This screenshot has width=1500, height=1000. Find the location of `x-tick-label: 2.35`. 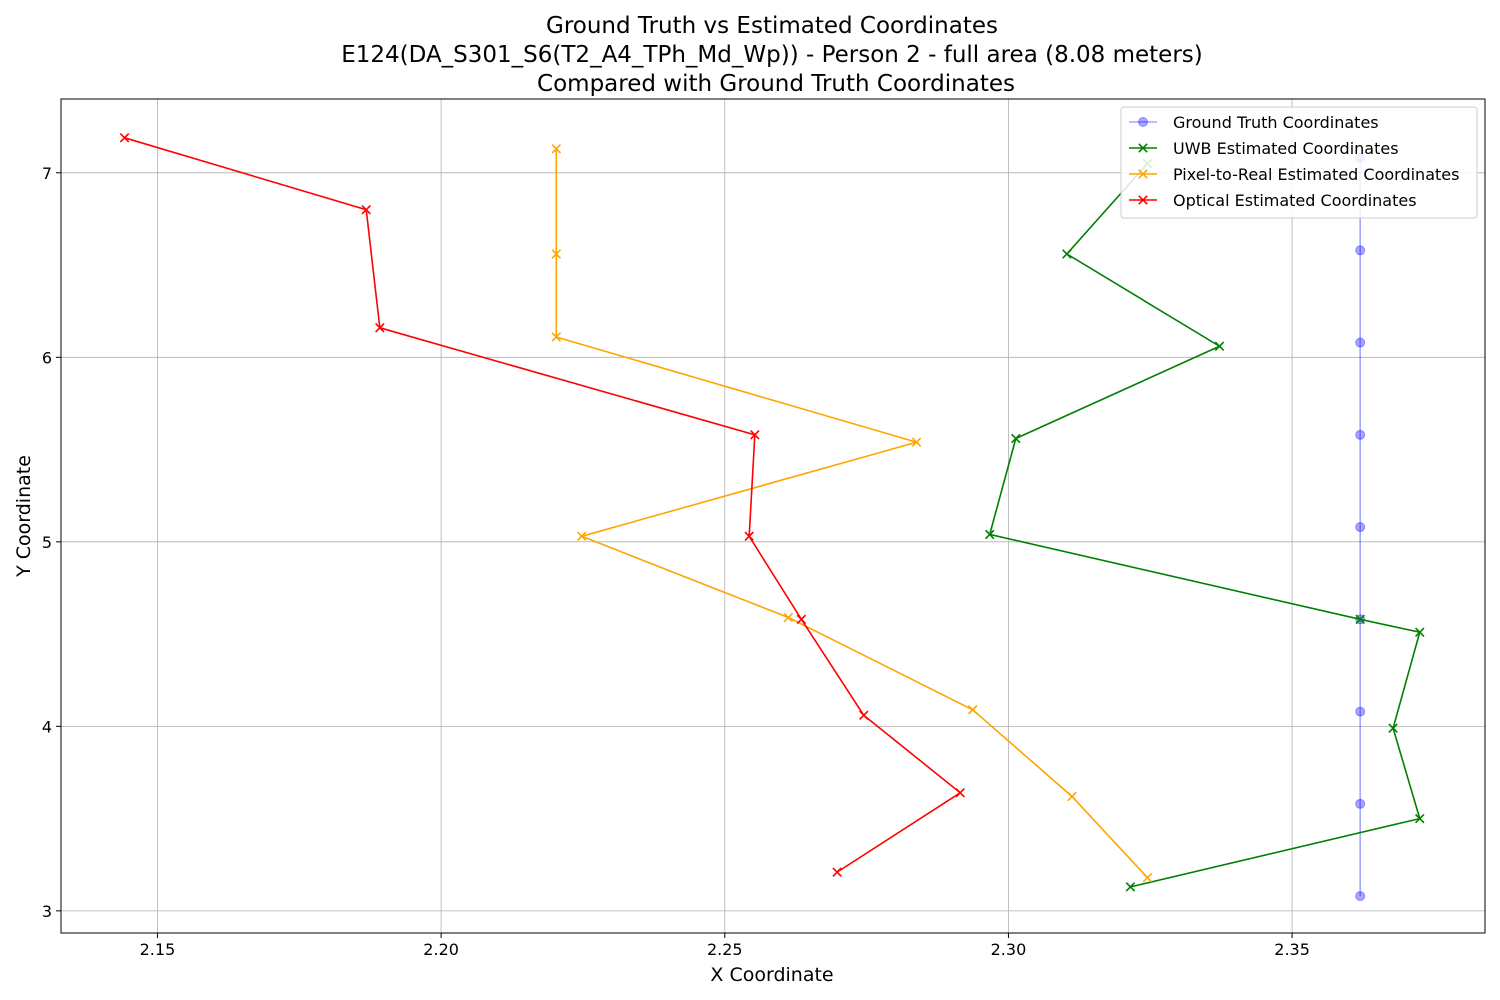

x-tick-label: 2.35 is located at coordinates (1292, 949).